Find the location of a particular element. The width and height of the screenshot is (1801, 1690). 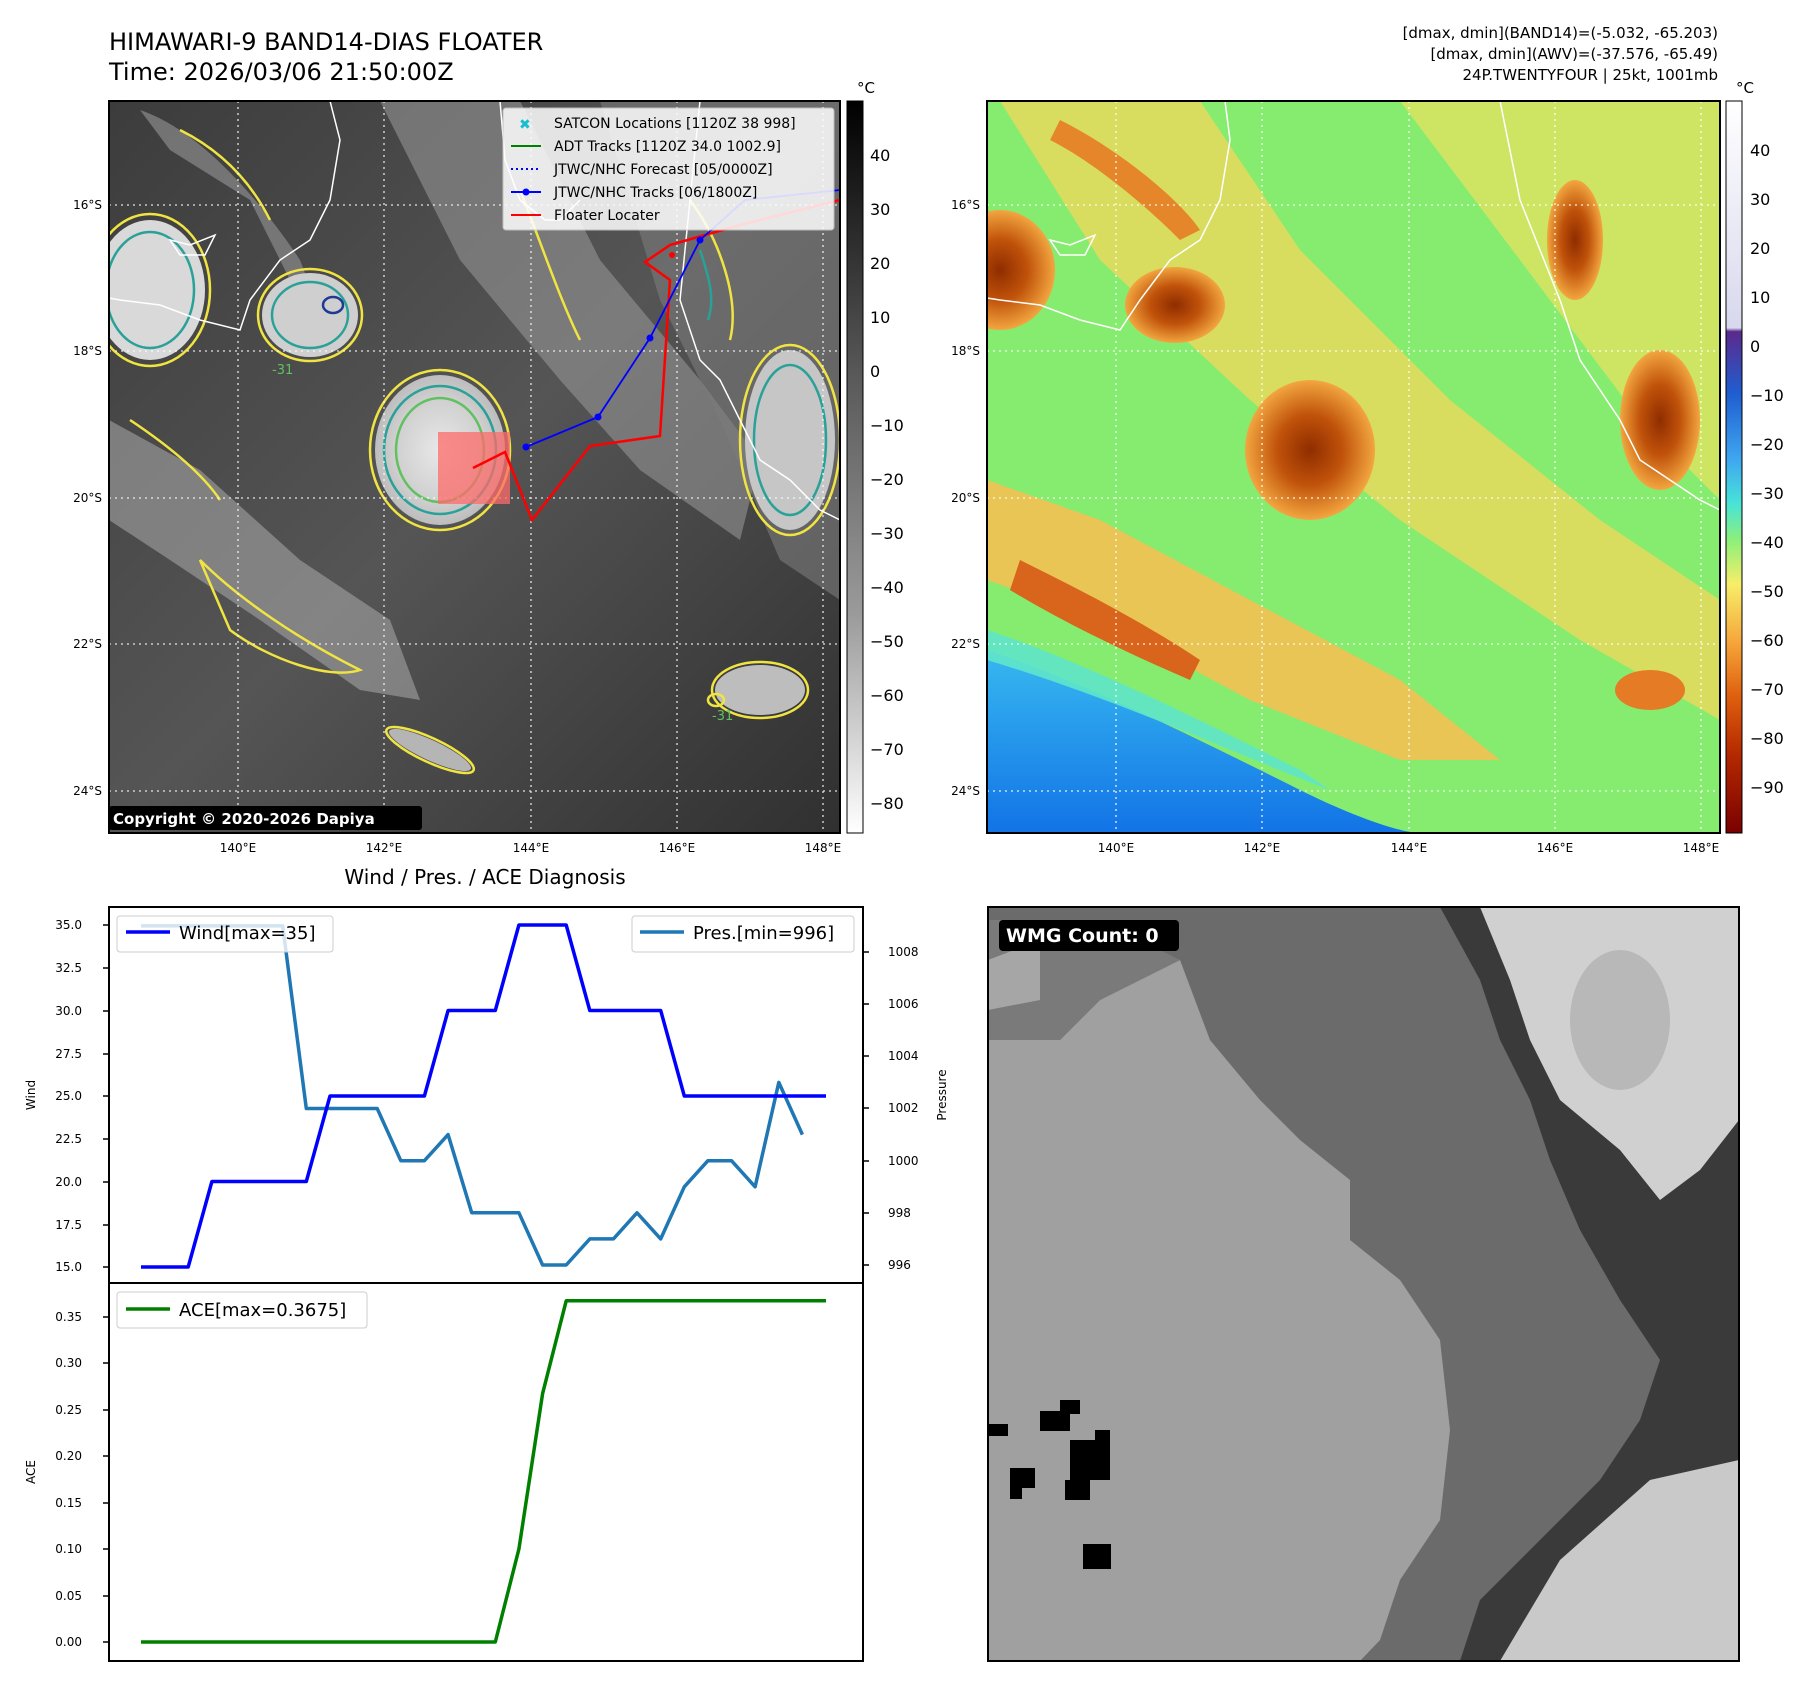

cbar-tick: −40 is located at coordinates (887, 587).